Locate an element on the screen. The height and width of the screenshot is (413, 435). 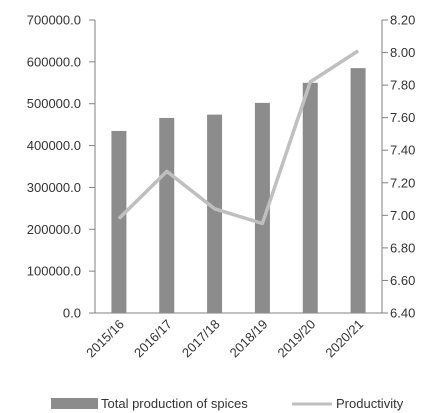
left-axis-tick-label: 700000.0 is located at coordinates (54, 20).